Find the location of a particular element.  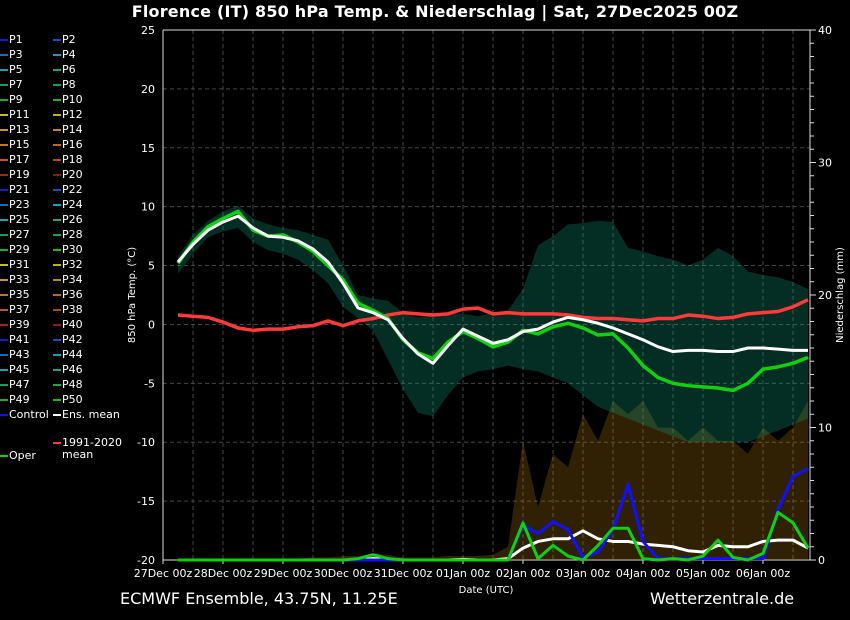

legend-item-p20: P20 is located at coordinates (68, 174).